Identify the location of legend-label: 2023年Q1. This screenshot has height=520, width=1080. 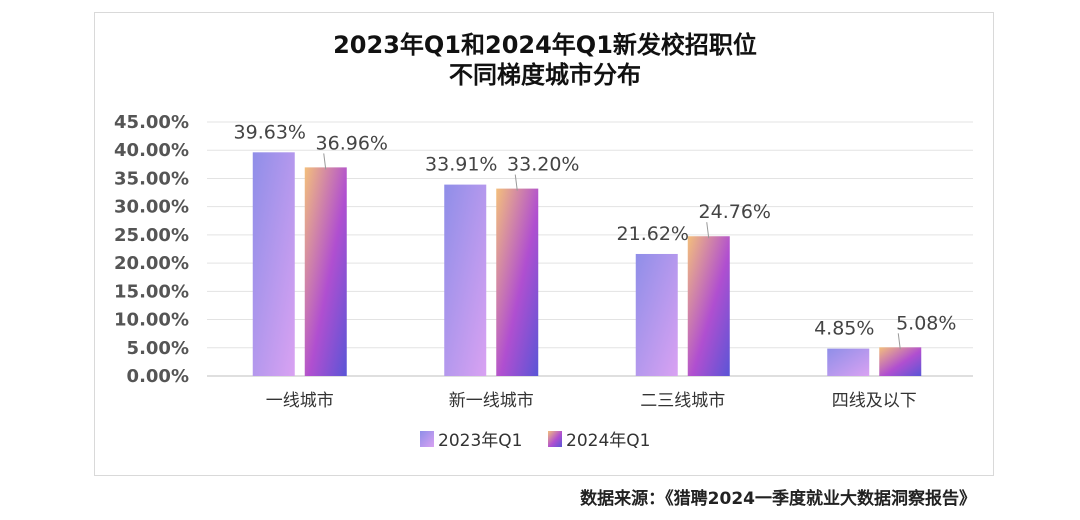
(480, 441).